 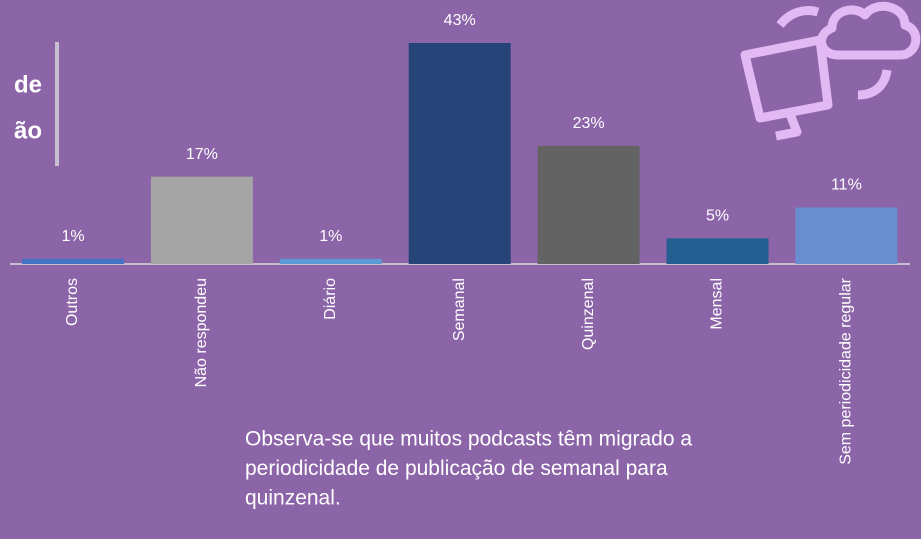 I want to click on note: quinzenal., so click(x=293, y=498).